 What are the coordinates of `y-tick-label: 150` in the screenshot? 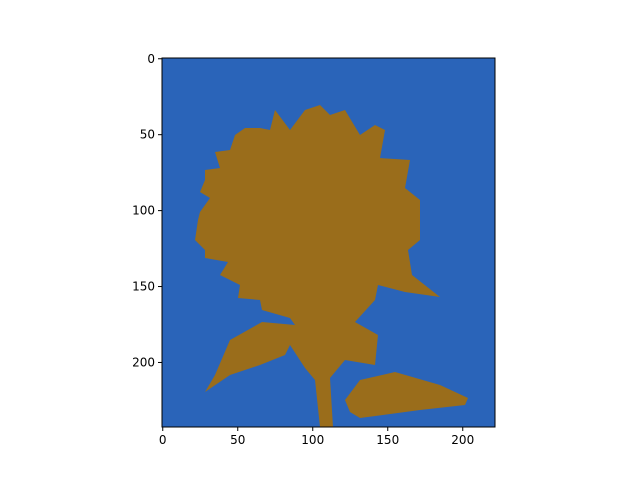 It's located at (143, 287).